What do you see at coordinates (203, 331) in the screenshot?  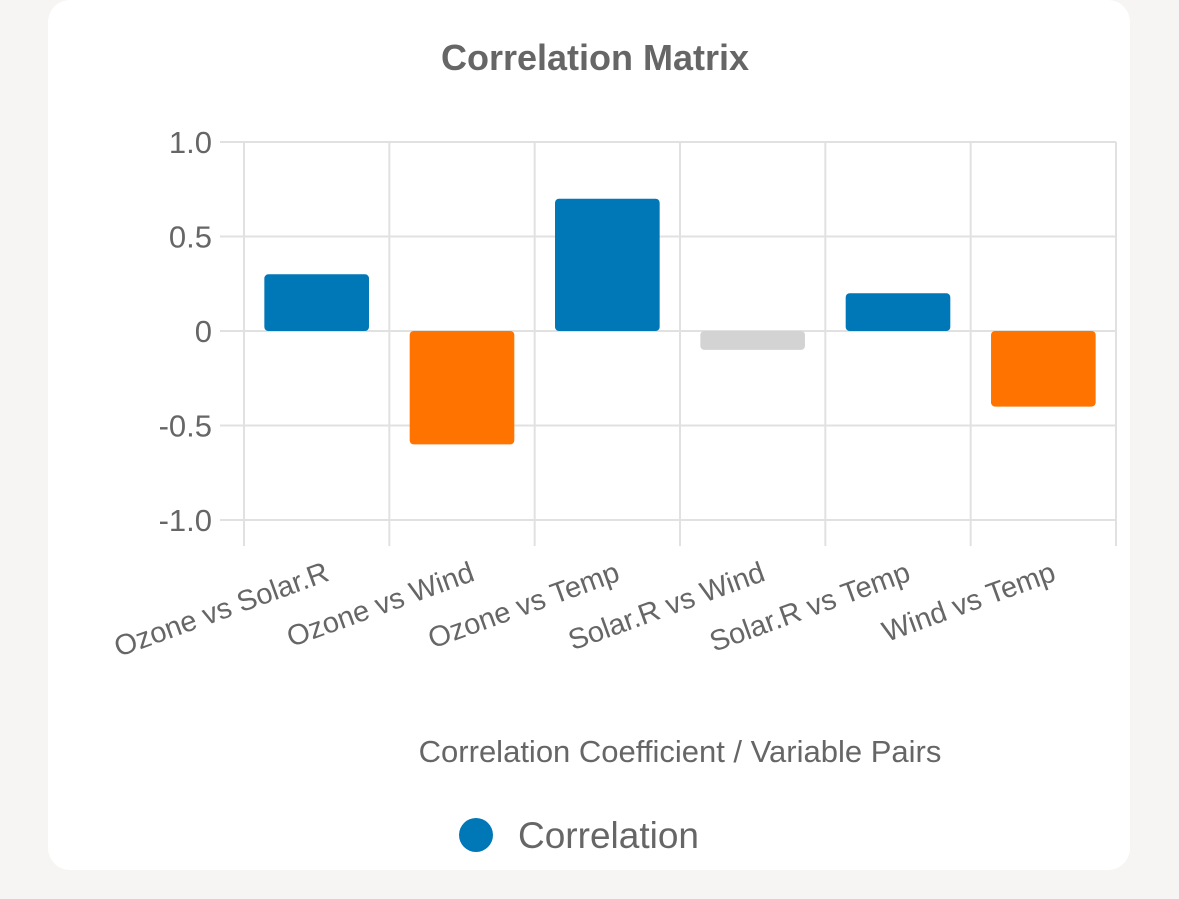 I see `y-tick-label: 0` at bounding box center [203, 331].